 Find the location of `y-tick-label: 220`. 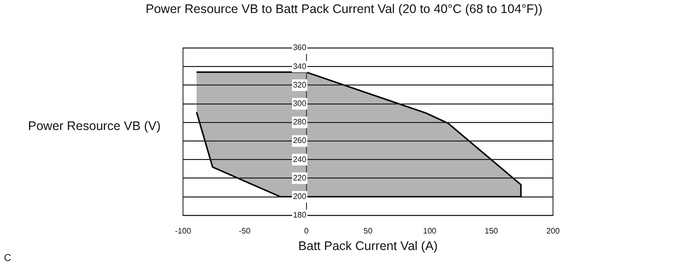

y-tick-label: 220 is located at coordinates (299, 177).